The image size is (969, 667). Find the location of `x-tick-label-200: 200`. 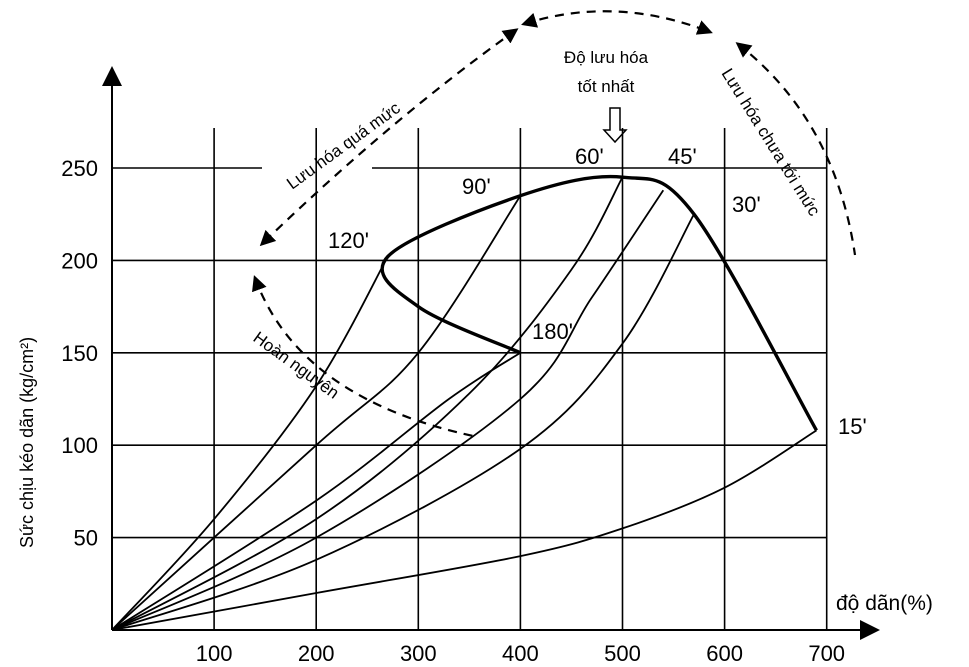

x-tick-label-200: 200 is located at coordinates (316, 653).